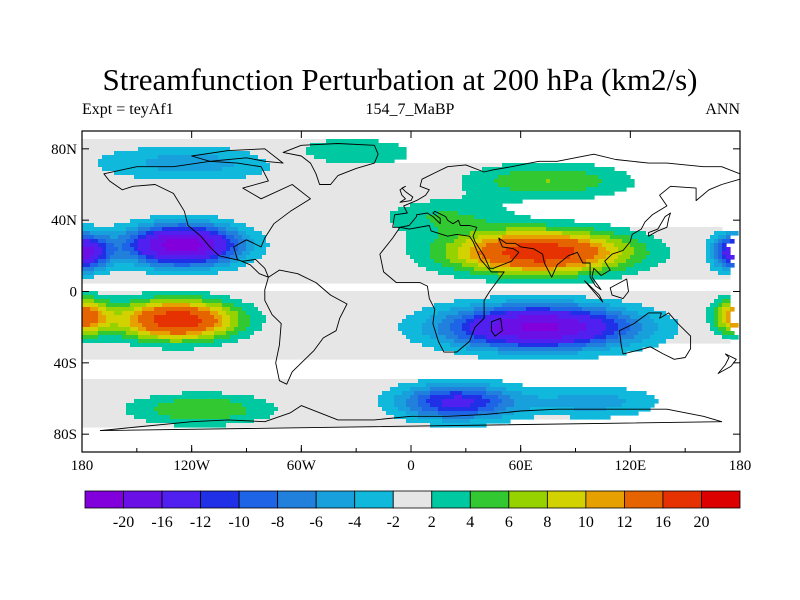  I want to click on x-tick-label: 0, so click(411, 466).